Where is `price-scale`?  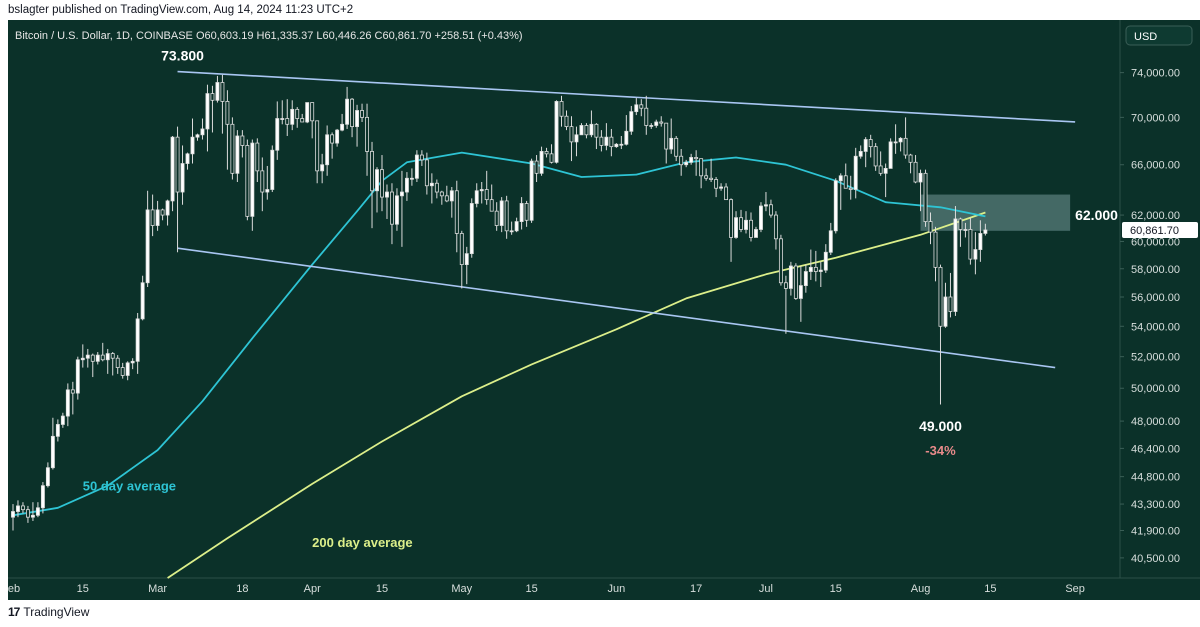
price-scale is located at coordinates (1160, 299).